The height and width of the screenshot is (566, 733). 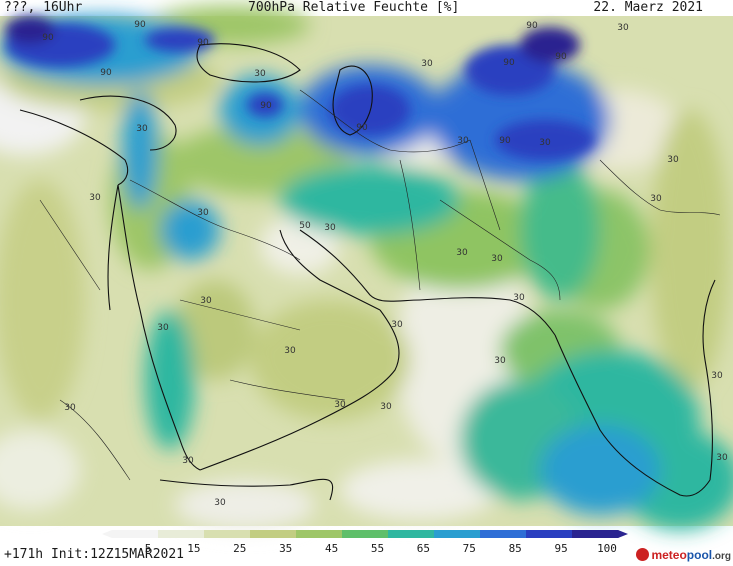 What do you see at coordinates (354, 7) in the screenshot?
I see `map-title: 700hPa Relative Feuchte [%]` at bounding box center [354, 7].